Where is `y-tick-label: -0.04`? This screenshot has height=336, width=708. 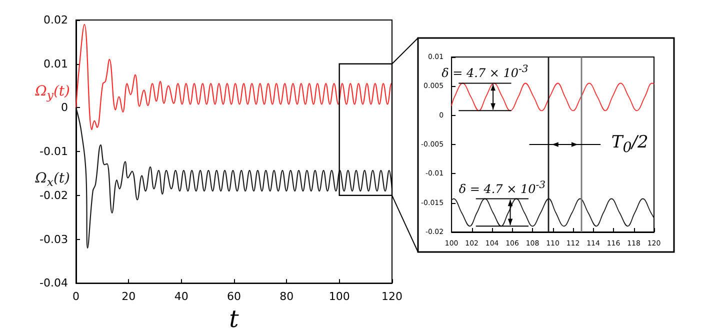
y-tick-label: -0.04 is located at coordinates (54, 283).